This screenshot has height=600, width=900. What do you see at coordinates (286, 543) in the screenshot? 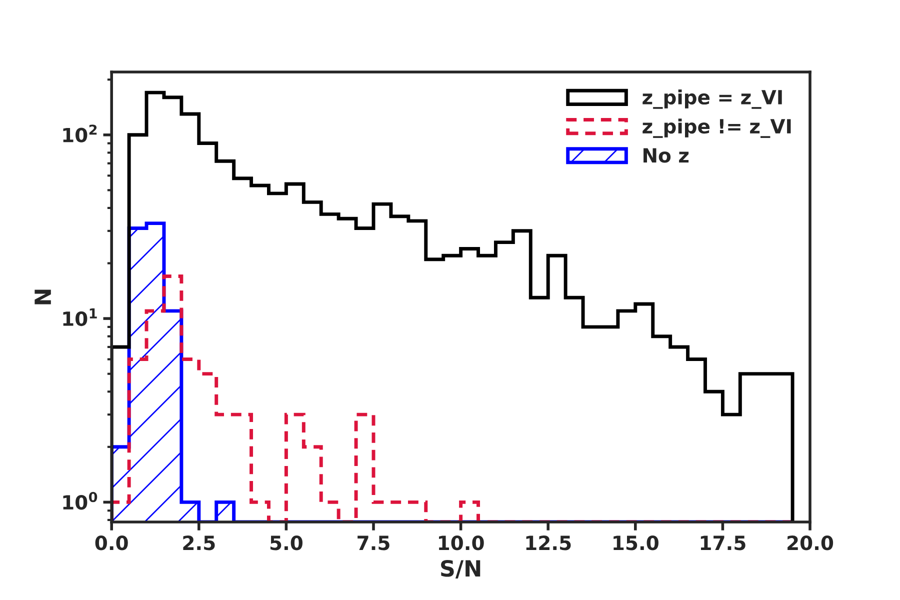
I see `x-tick-label: 5.0` at bounding box center [286, 543].